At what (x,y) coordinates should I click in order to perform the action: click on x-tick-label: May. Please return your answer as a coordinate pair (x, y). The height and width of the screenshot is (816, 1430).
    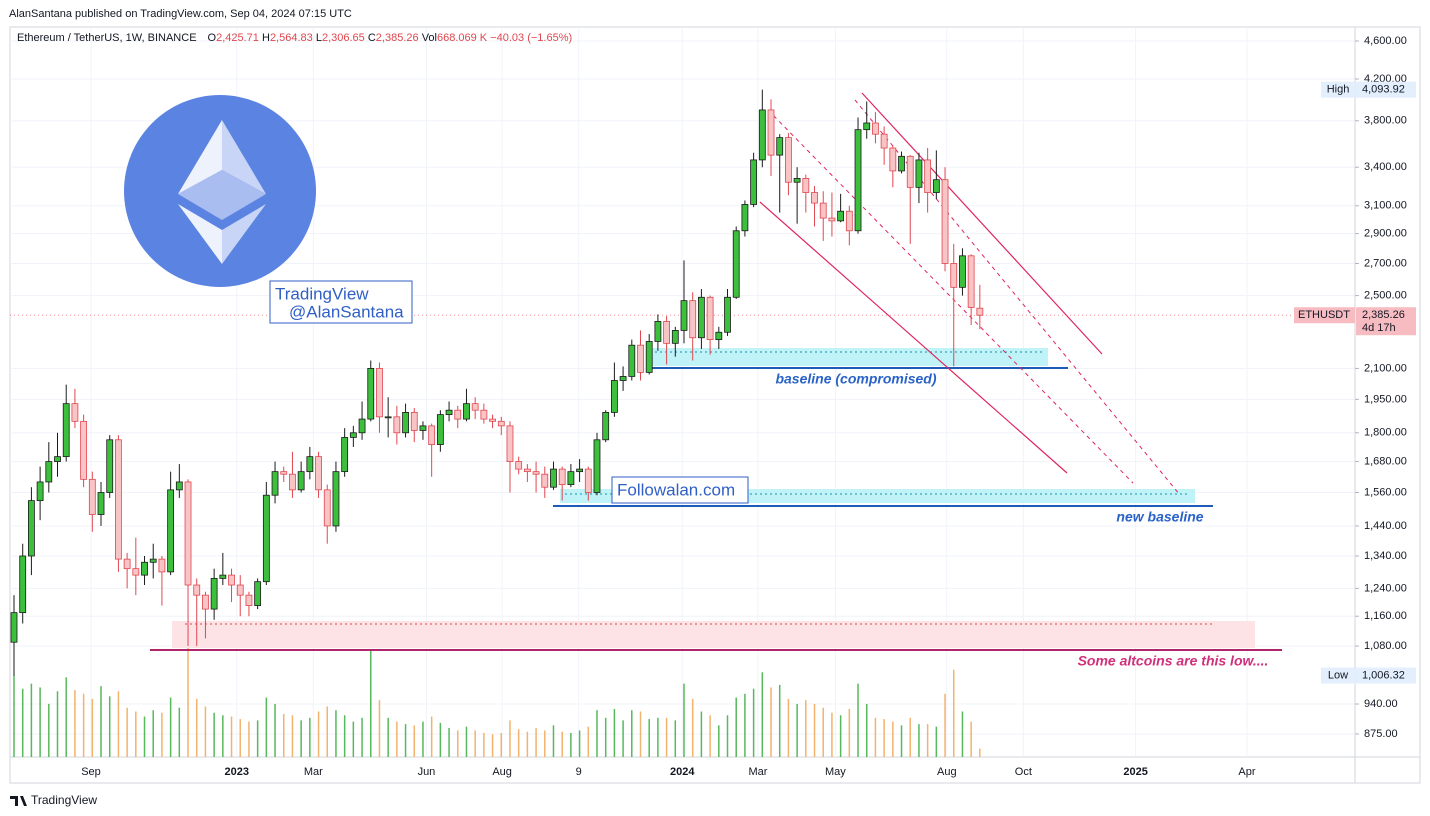
    Looking at the image, I should click on (835, 772).